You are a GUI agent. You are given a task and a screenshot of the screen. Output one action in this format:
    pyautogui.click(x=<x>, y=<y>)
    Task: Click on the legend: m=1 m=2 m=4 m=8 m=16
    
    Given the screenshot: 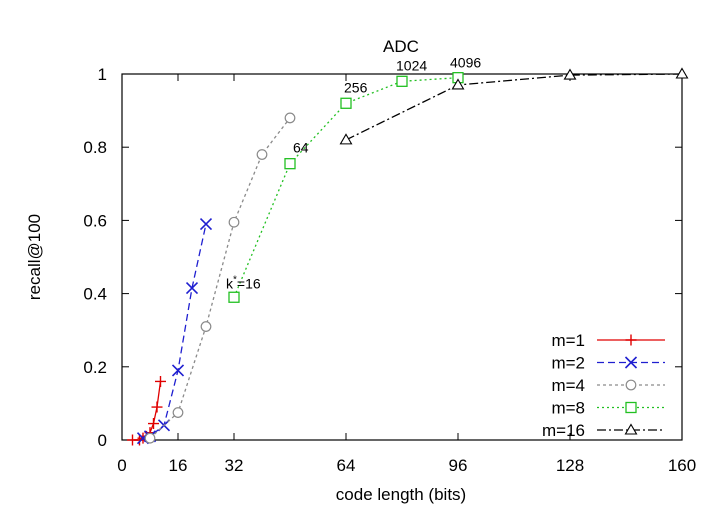 What is the action you would take?
    pyautogui.click(x=603, y=385)
    